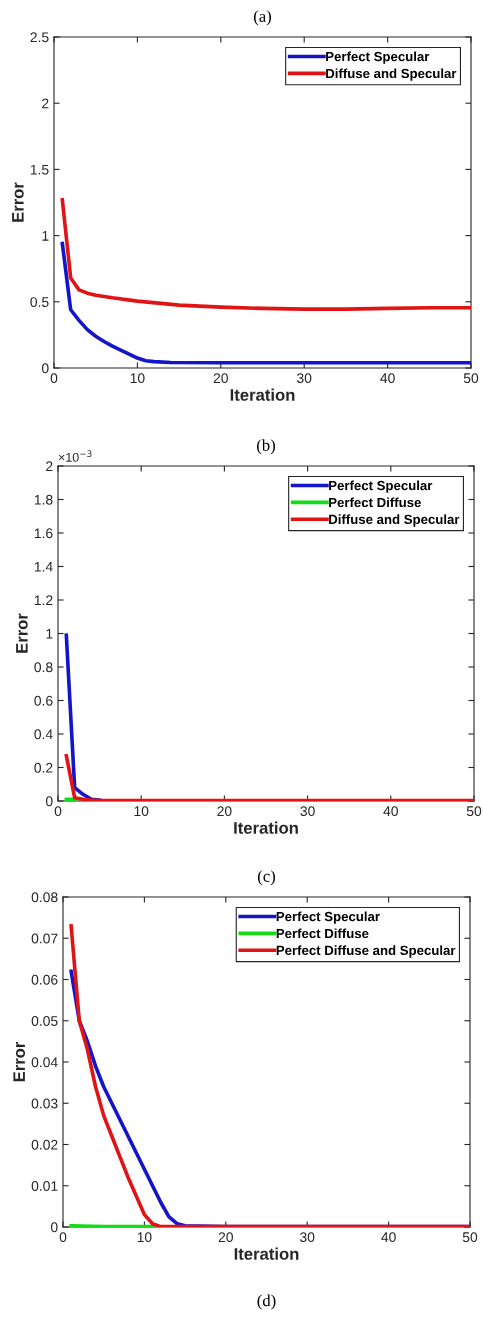 Image resolution: width=483 pixels, height=1317 pixels. I want to click on y-tick-label: 0.03, so click(44, 1103).